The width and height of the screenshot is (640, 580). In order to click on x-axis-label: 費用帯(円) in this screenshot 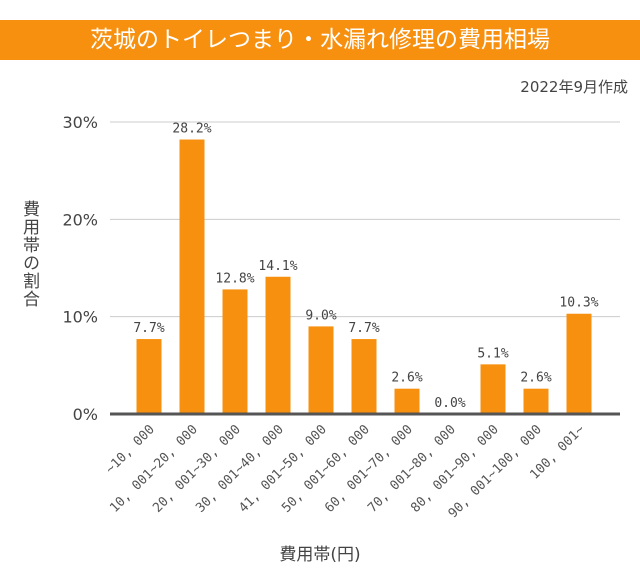, I will do `click(320, 555)`.